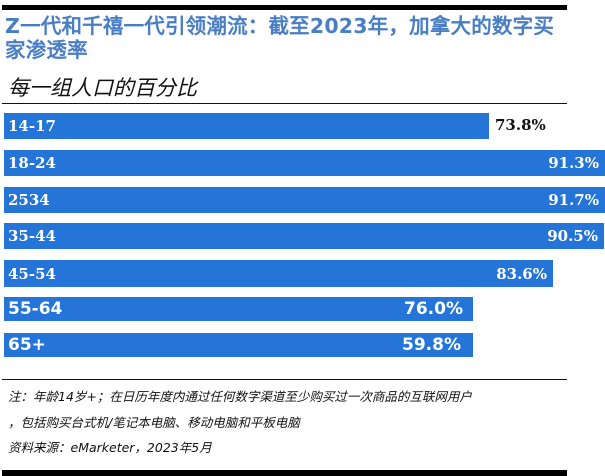  Describe the element at coordinates (154, 422) in the screenshot. I see `footnote-line-2: ，包括购买台式机/笔记本电脑、移动电脑和平板电脑` at that location.